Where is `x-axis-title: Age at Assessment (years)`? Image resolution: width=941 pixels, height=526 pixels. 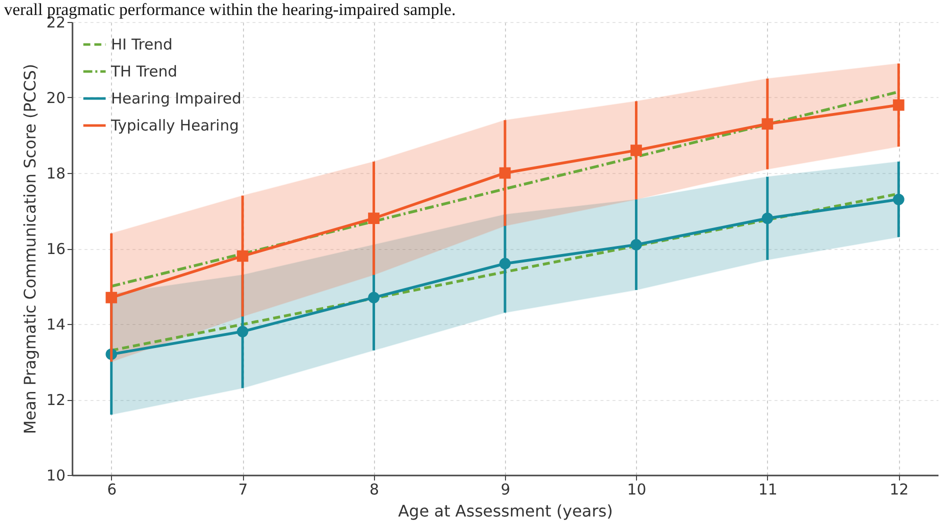 x-axis-title: Age at Assessment (years) is located at coordinates (505, 511).